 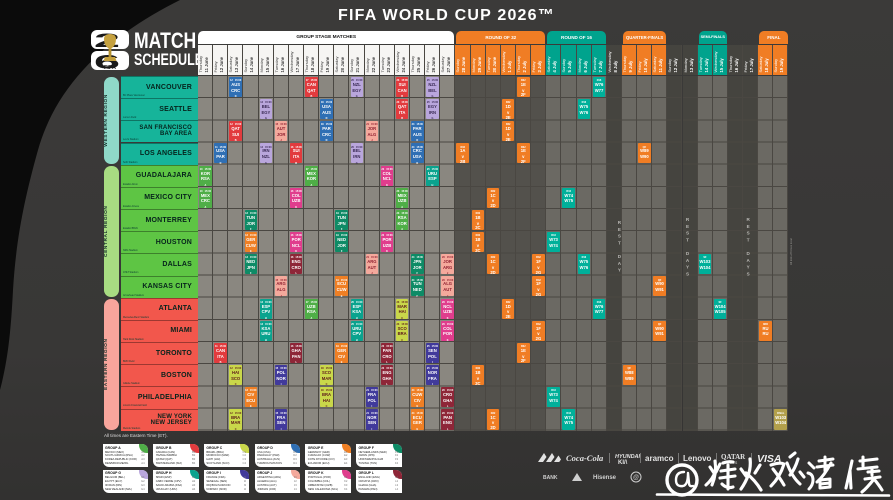 I want to click on svg-text: Lenovo, so click(x=697, y=458).